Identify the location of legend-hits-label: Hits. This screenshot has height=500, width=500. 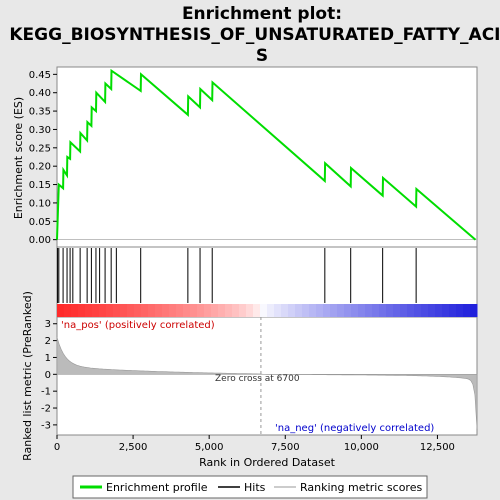
(255, 487).